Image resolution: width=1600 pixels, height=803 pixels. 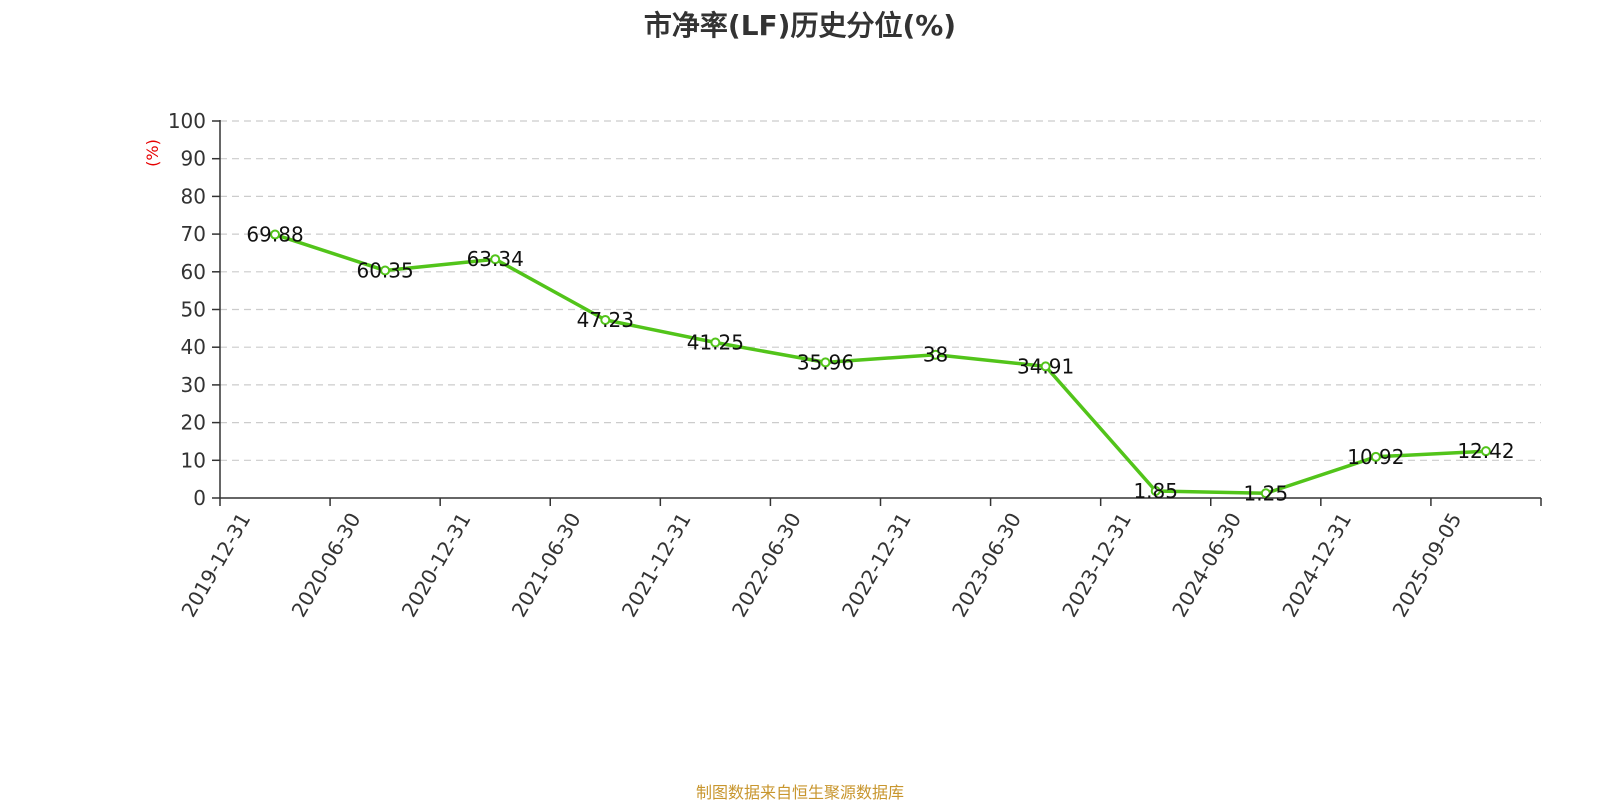 I want to click on x-tick-label: 2021-12-31, so click(x=656, y=565).